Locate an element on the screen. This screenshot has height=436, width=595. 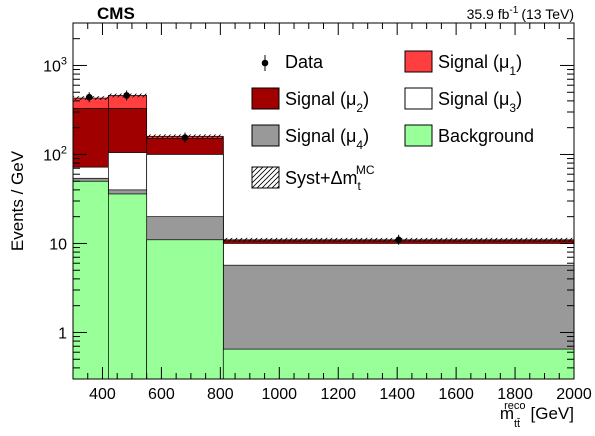
legend-entry-signal-1: Signal (μ1) is located at coordinates (463, 64).